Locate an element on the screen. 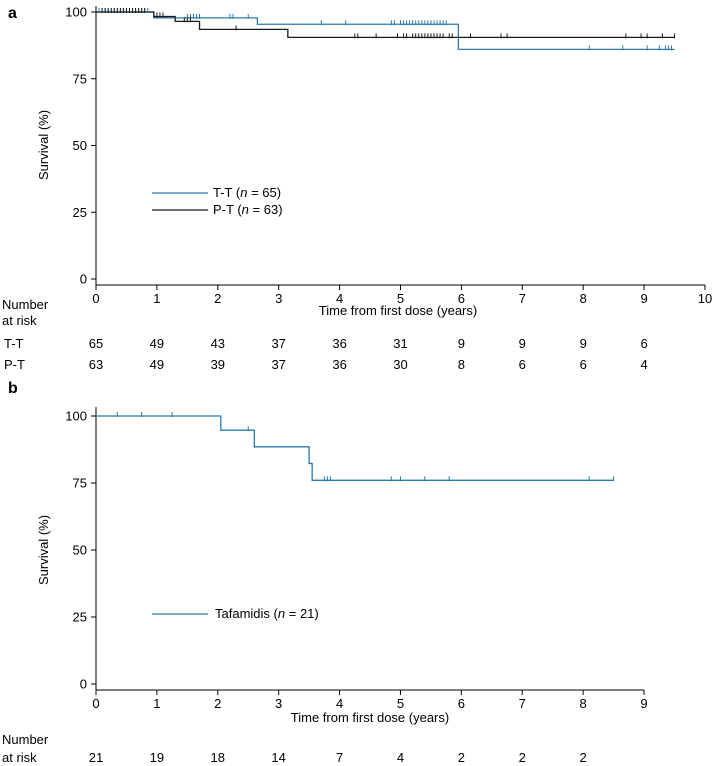  legend-label-t-t: T-T (n = 65) is located at coordinates (247, 192).